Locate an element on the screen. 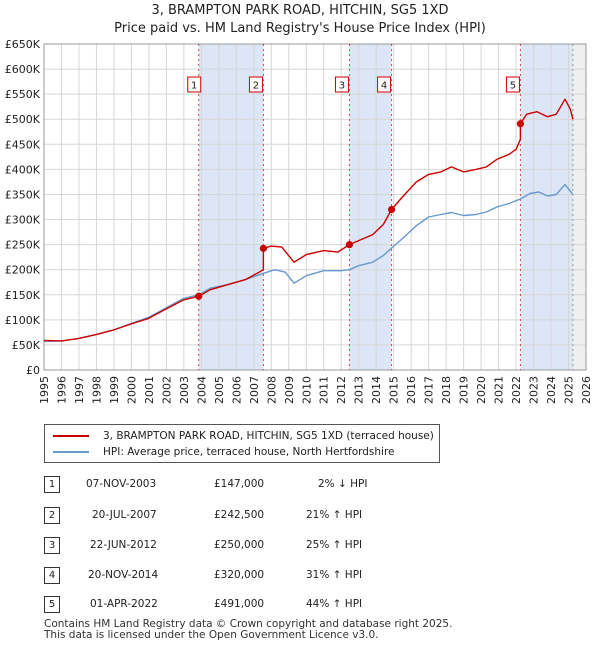  x-tick-label: 2015 is located at coordinates (394, 390).